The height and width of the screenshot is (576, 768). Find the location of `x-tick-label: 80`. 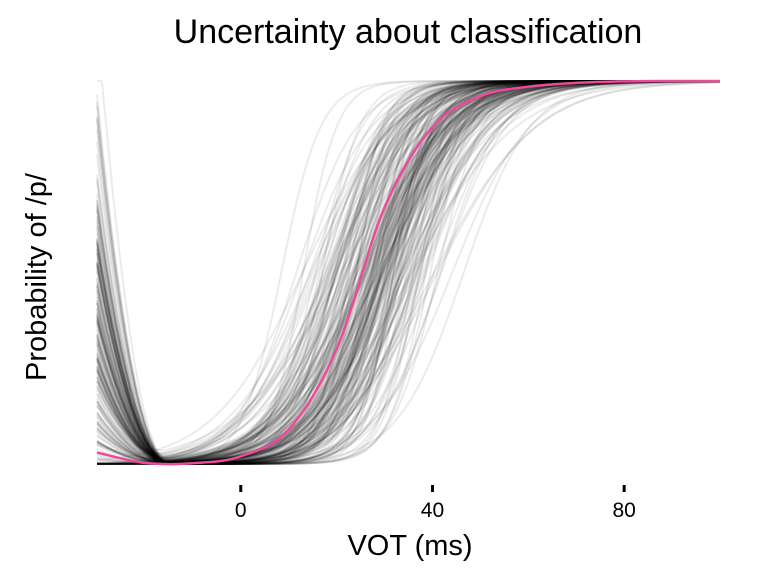

x-tick-label: 80 is located at coordinates (623, 510).